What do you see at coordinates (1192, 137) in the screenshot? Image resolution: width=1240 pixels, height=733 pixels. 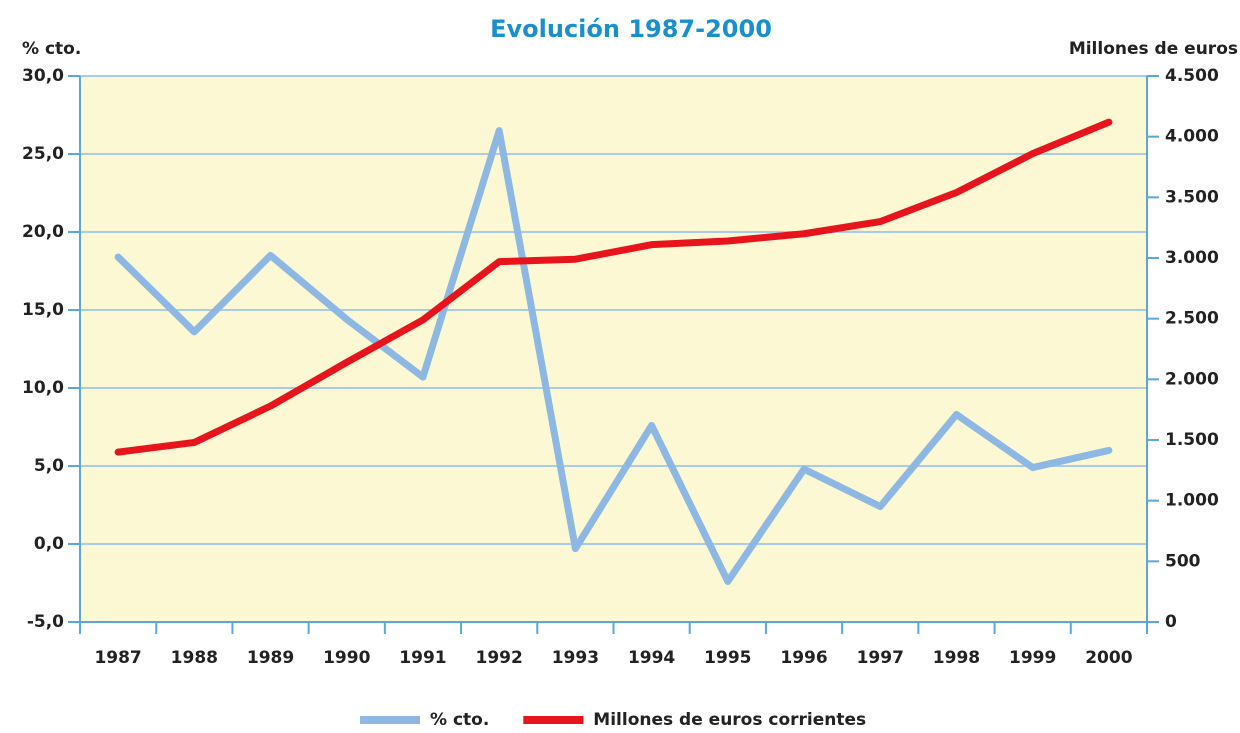 I see `y2-tick-label: 4.000` at bounding box center [1192, 137].